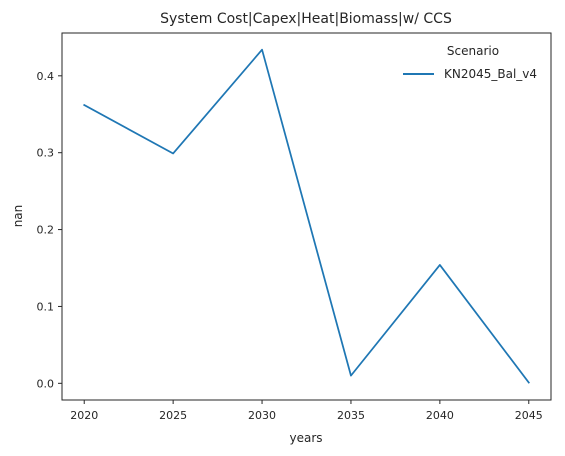  What do you see at coordinates (470, 62) in the screenshot?
I see `legend: Scenario KN2045_Bal_v4` at bounding box center [470, 62].